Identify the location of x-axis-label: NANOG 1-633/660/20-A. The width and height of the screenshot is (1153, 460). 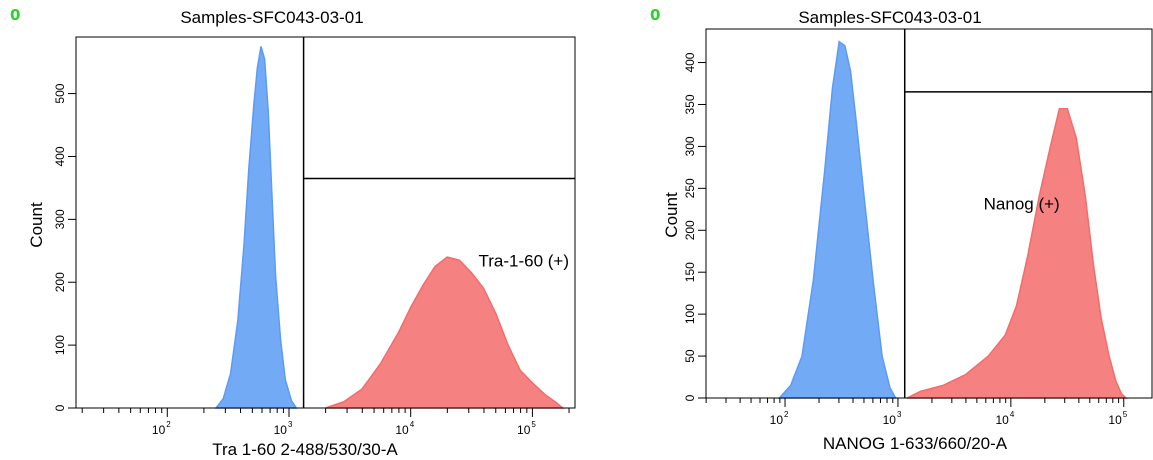
(915, 443).